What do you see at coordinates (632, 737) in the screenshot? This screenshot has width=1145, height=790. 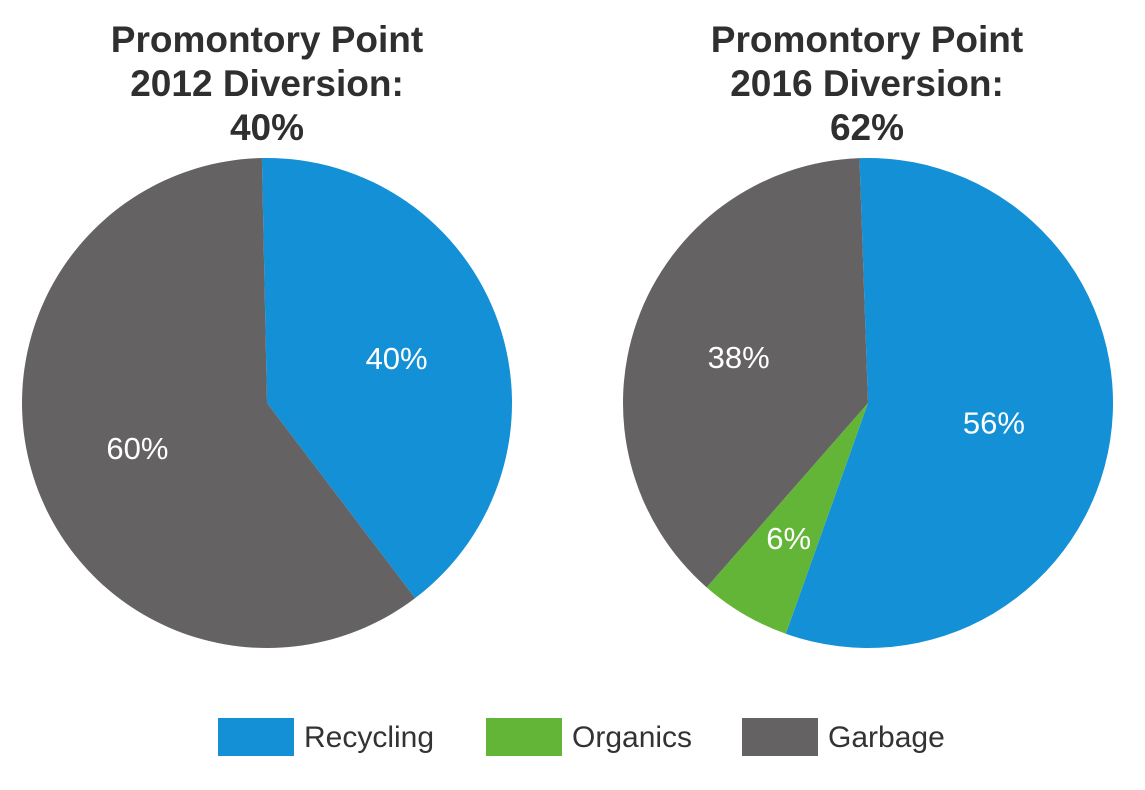 I see `legend-label-organics: Organics` at bounding box center [632, 737].